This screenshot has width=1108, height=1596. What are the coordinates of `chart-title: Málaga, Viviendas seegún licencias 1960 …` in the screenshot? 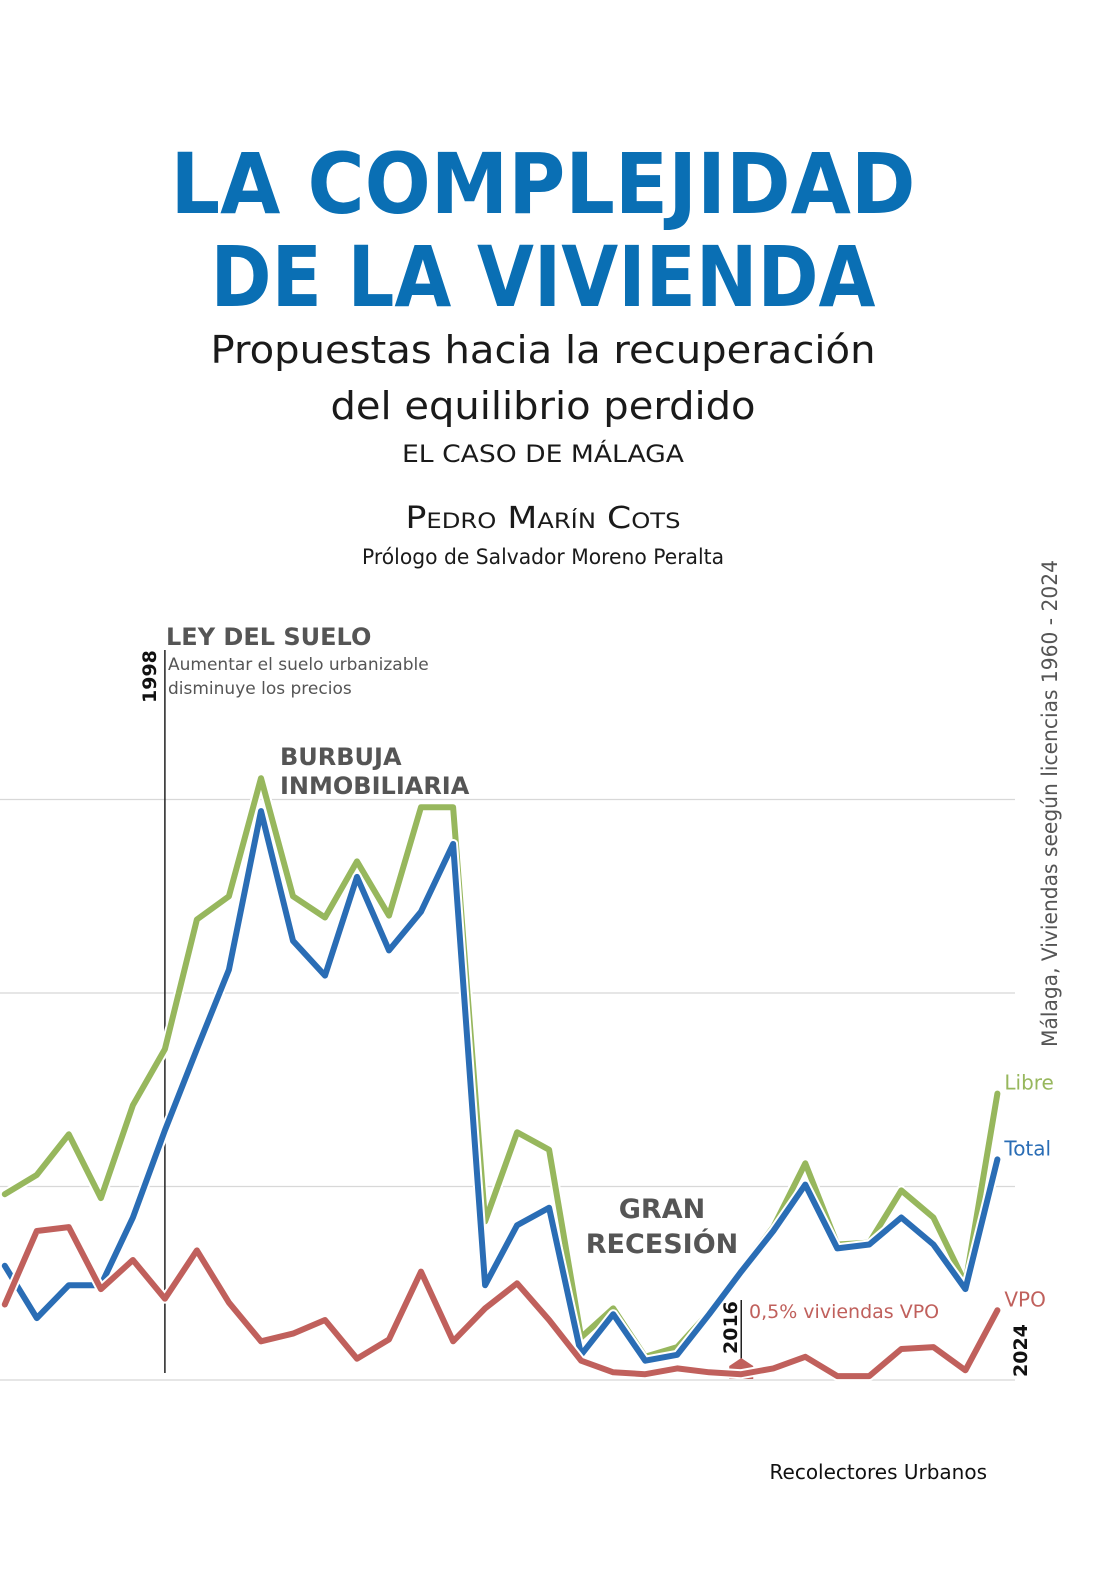 It's located at (1050, 803).